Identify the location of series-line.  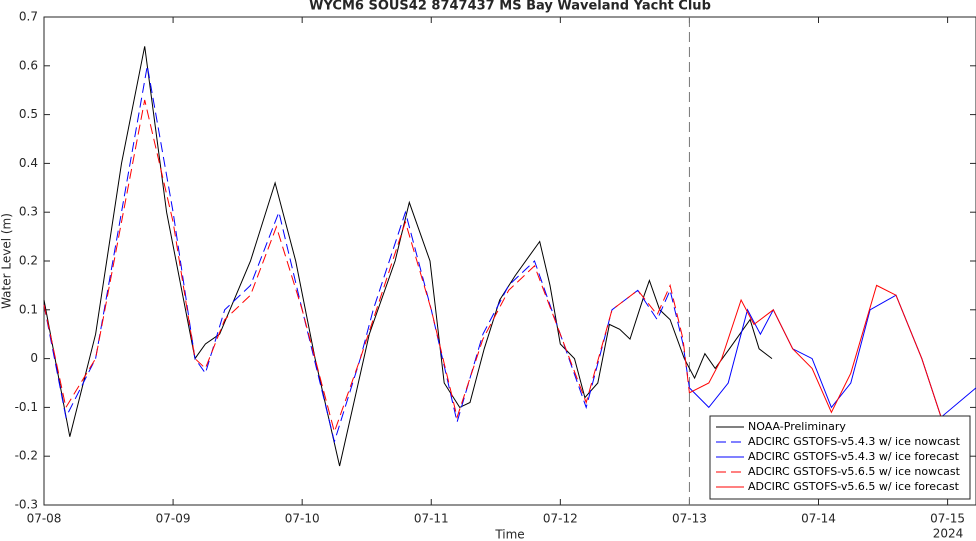
(815, 351).